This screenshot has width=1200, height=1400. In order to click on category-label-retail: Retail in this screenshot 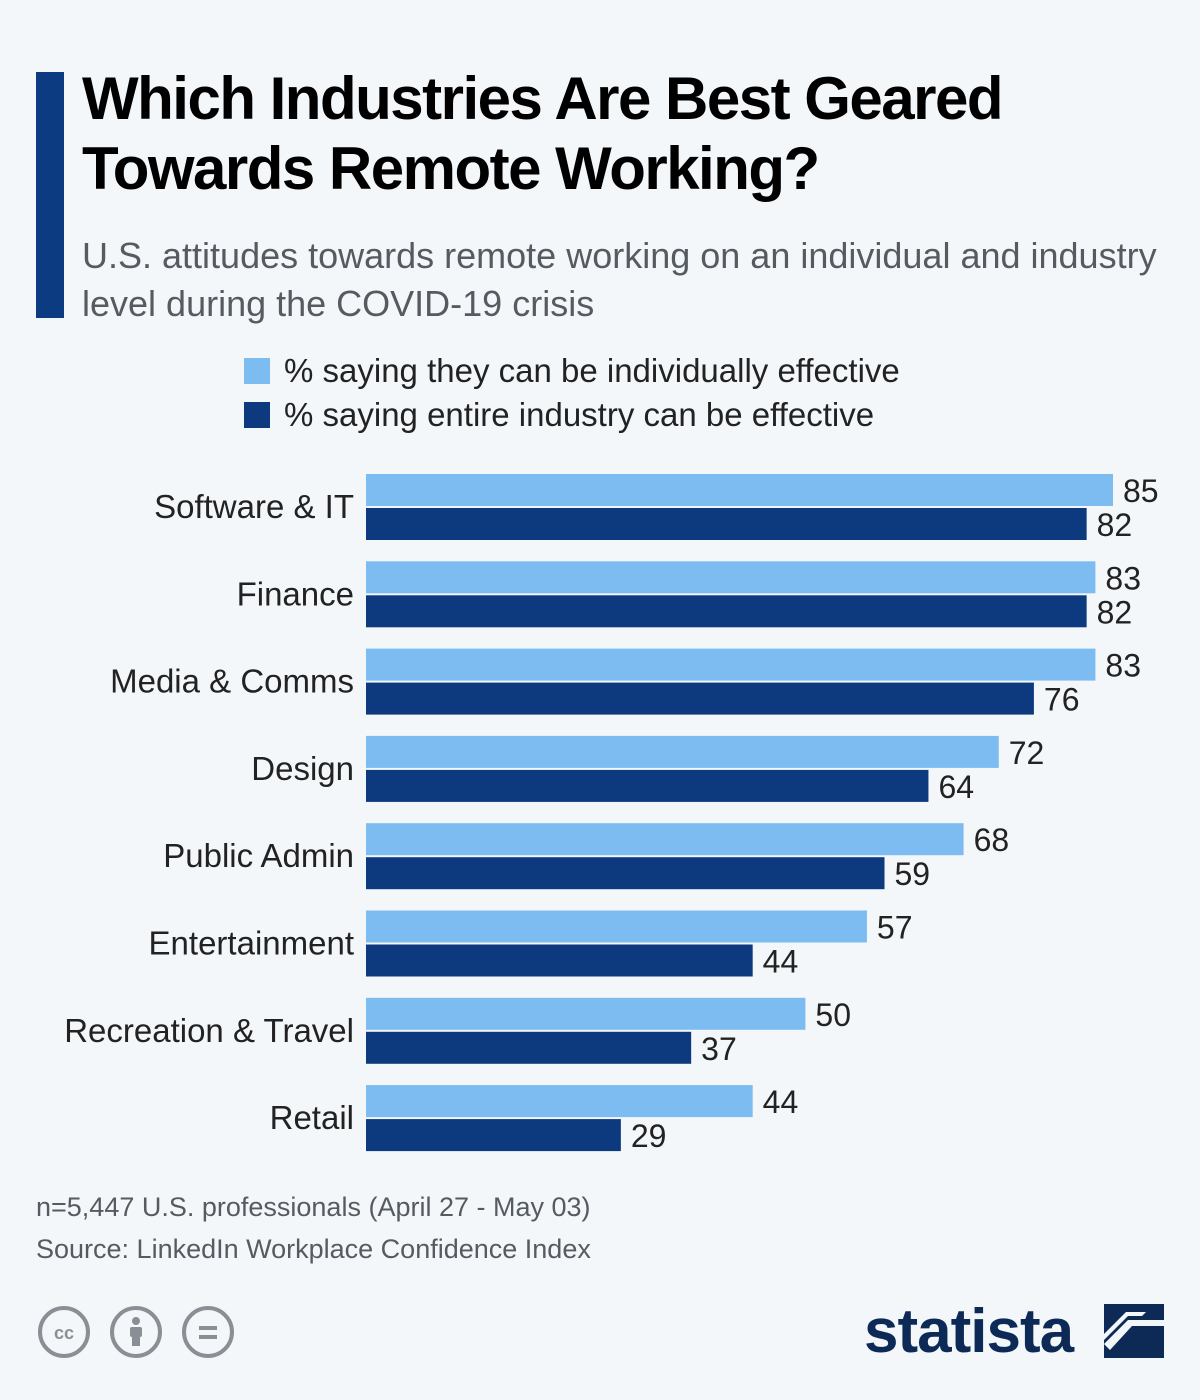, I will do `click(312, 1117)`.